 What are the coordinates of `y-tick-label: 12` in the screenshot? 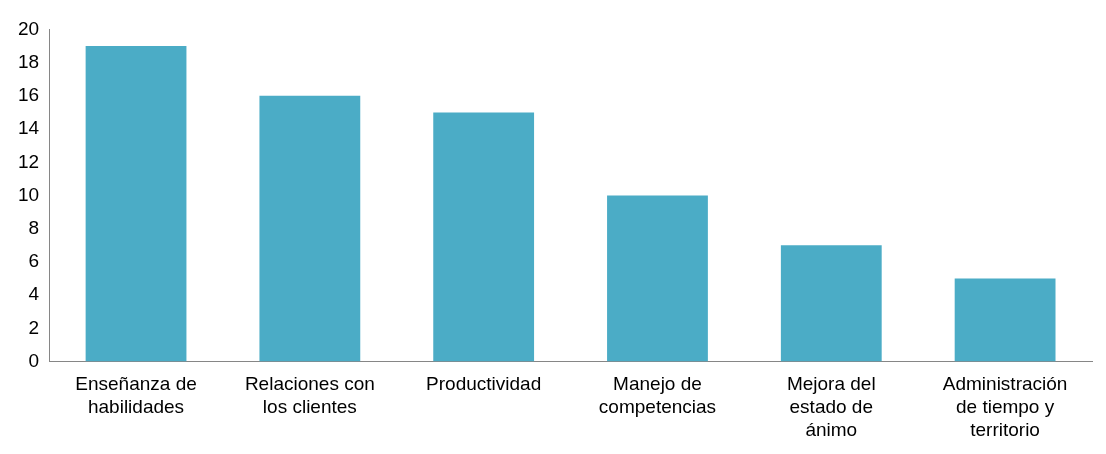 It's located at (28, 161).